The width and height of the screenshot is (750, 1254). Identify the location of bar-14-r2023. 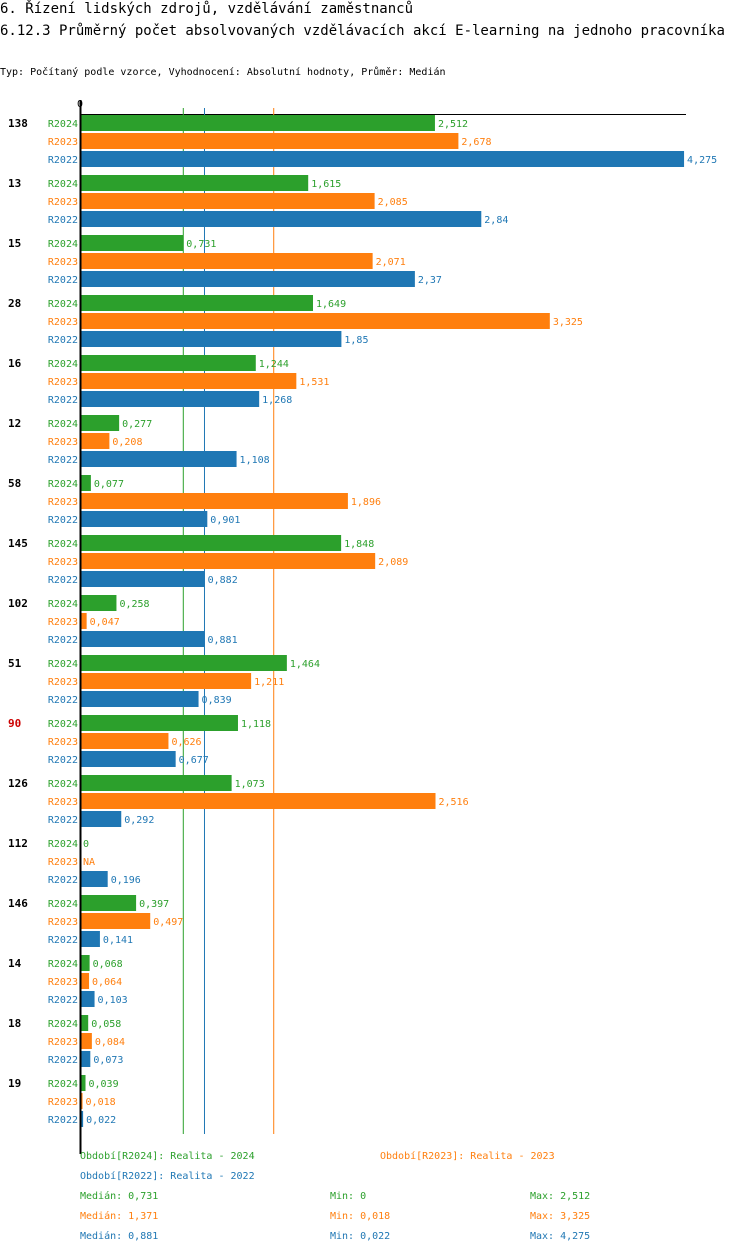
(85, 981).